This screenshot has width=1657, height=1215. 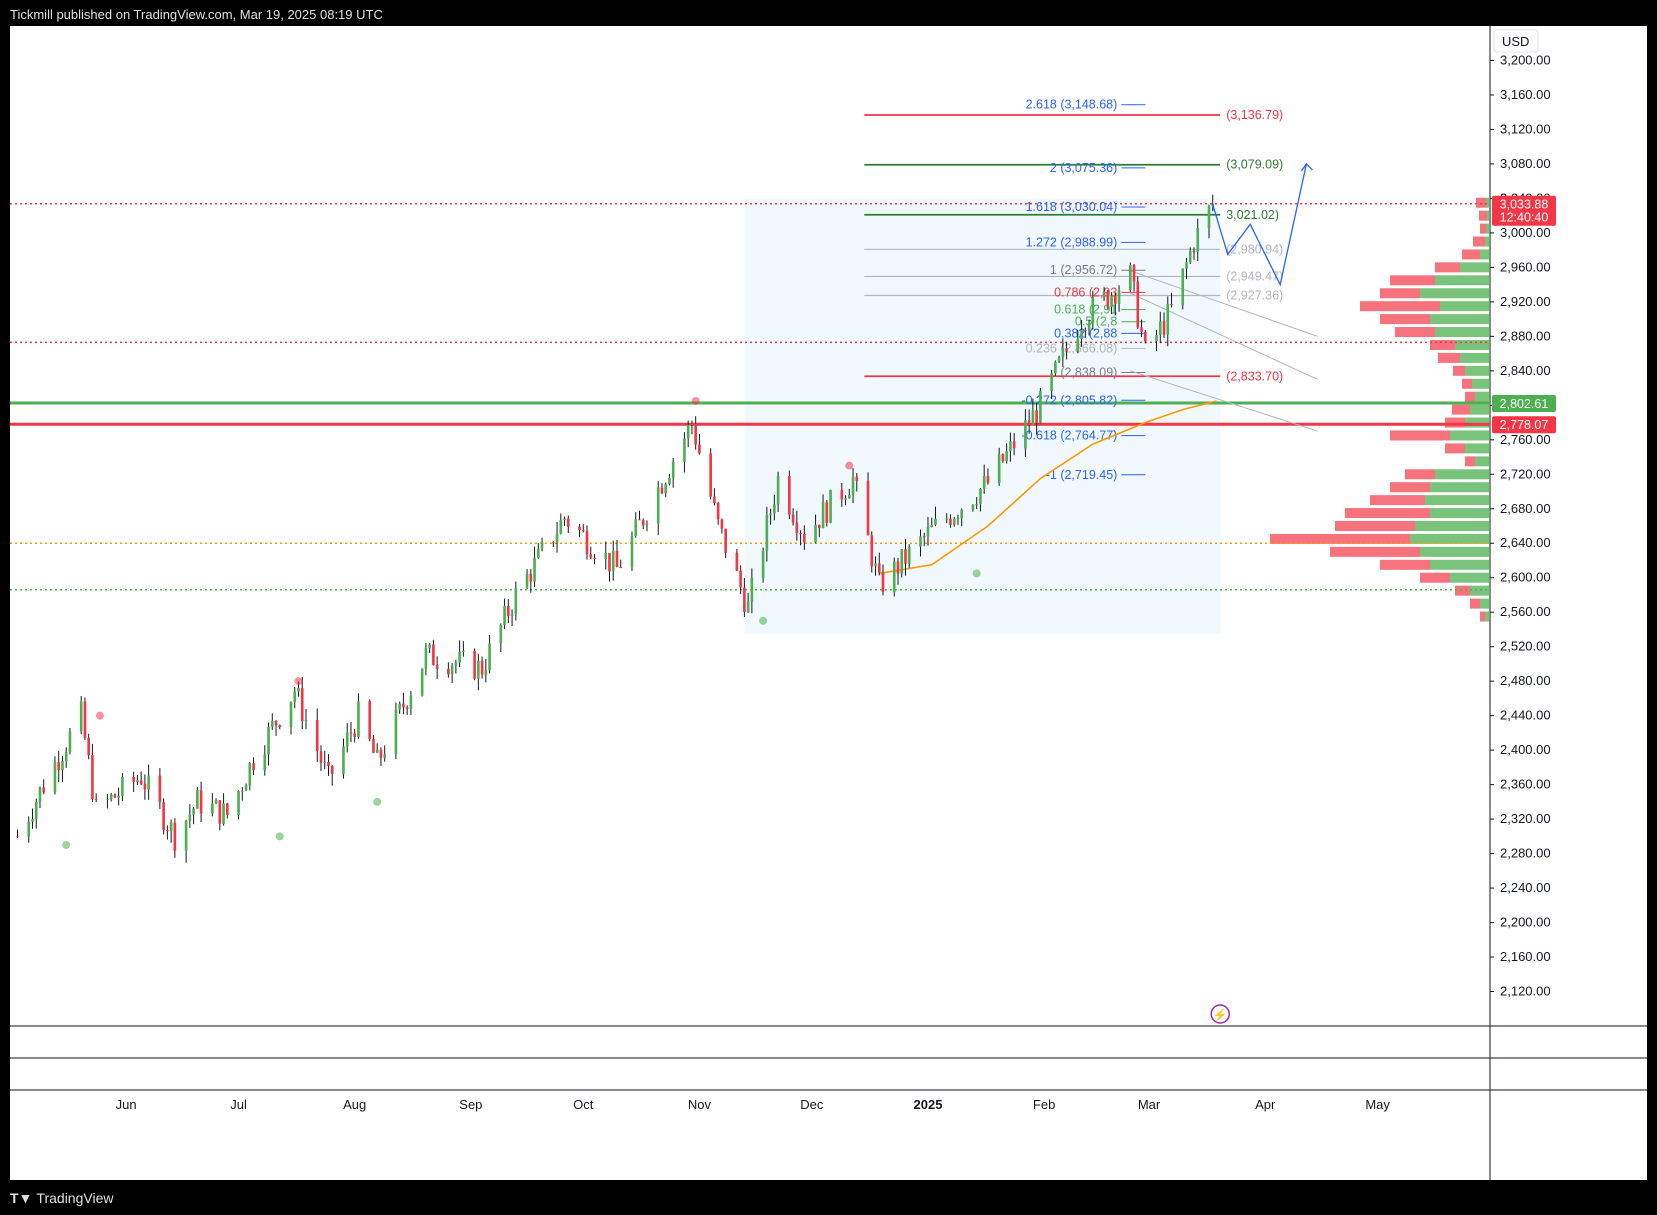 I want to click on target-line-label: 3,021.02), so click(x=1252, y=215).